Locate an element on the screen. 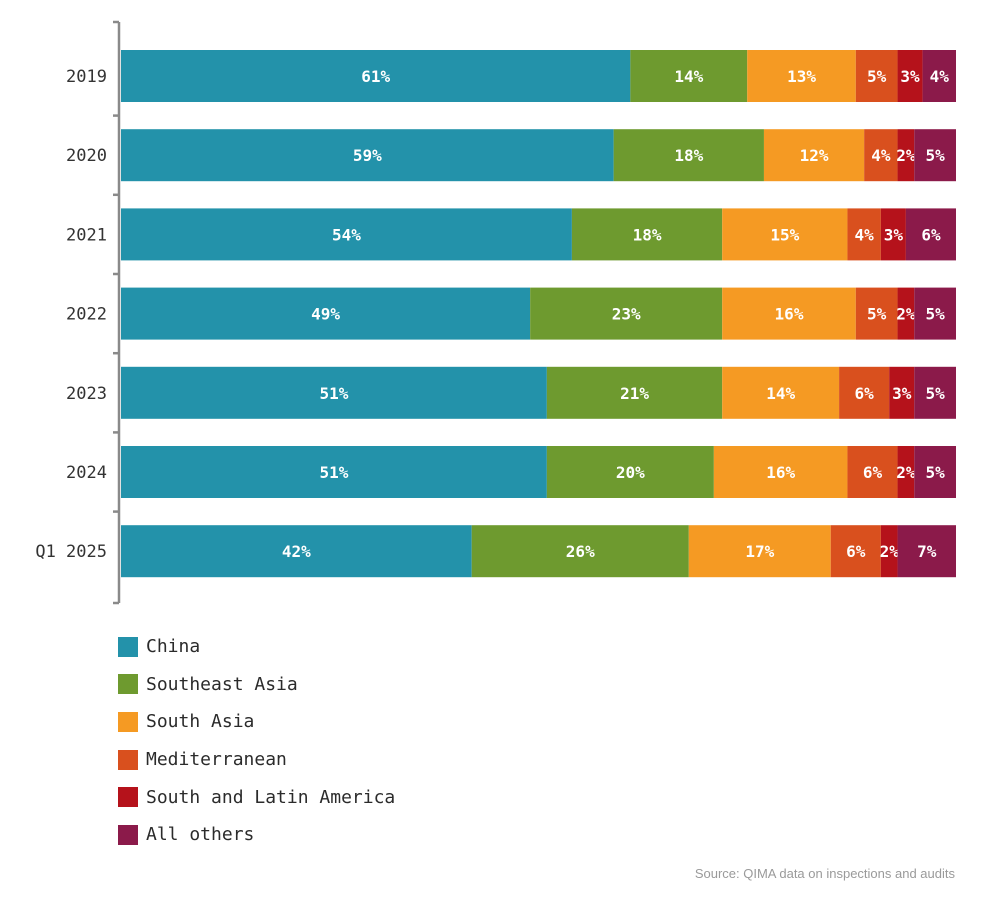  data-label-2021-all-others: 6% is located at coordinates (931, 234).